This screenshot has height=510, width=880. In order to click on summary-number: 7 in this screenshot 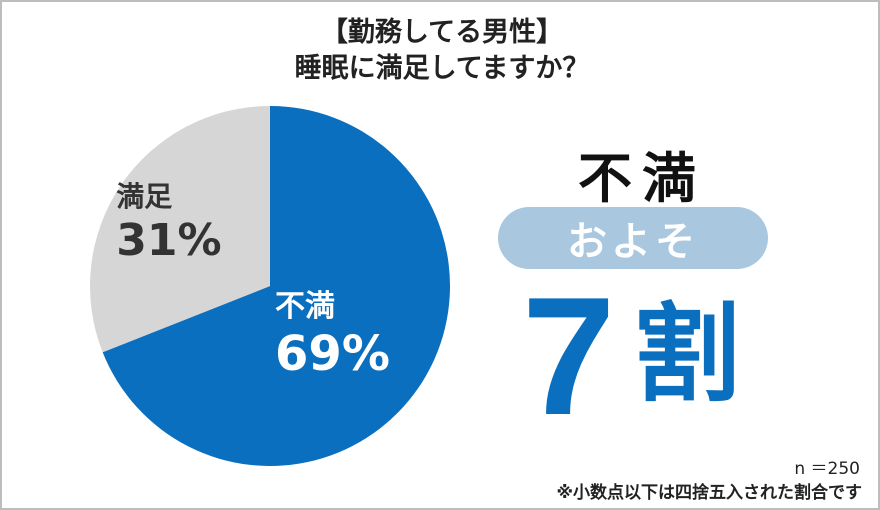, I will do `click(569, 356)`.